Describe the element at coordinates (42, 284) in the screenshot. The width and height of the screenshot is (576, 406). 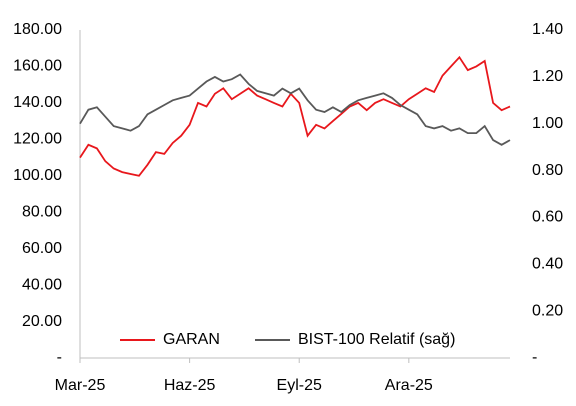
I see `y-tick-label: 40.00` at that location.